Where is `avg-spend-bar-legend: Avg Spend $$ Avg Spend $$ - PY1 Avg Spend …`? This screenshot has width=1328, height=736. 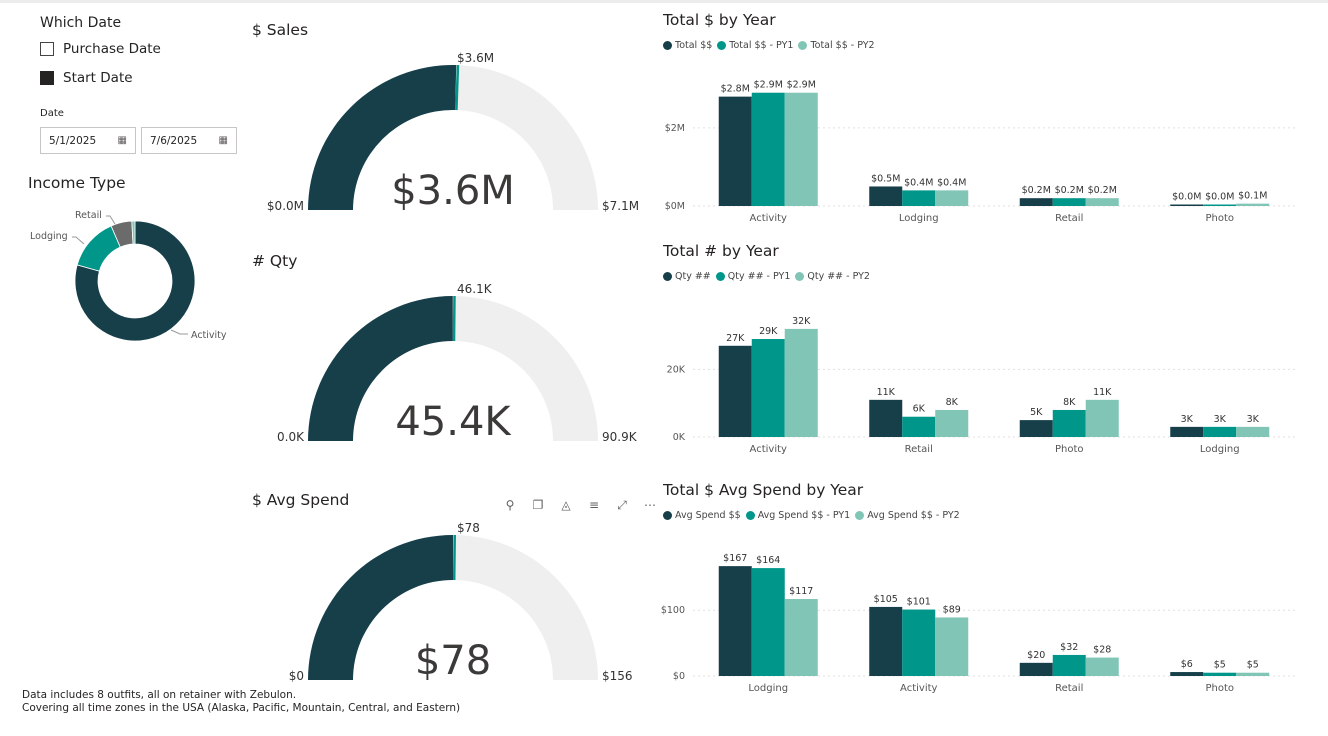
avg-spend-bar-legend: Avg Spend $$ Avg Spend $$ - PY1 Avg Spend … is located at coordinates (814, 515).